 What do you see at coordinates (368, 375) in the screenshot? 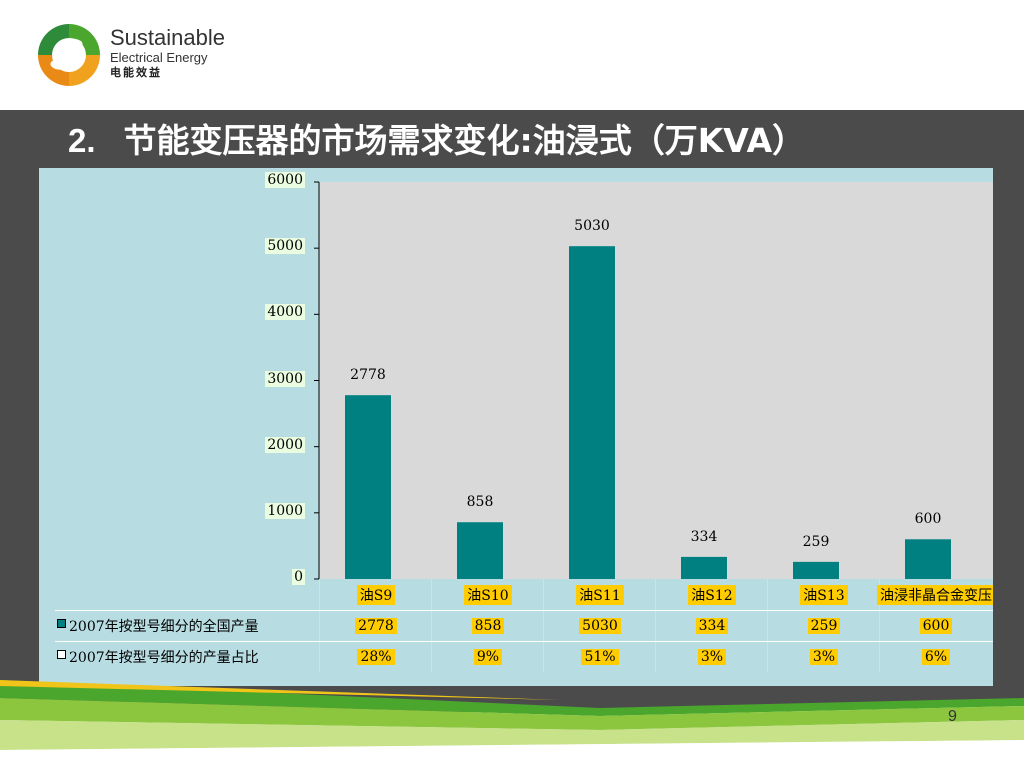
I see `data-label: 2778` at bounding box center [368, 375].